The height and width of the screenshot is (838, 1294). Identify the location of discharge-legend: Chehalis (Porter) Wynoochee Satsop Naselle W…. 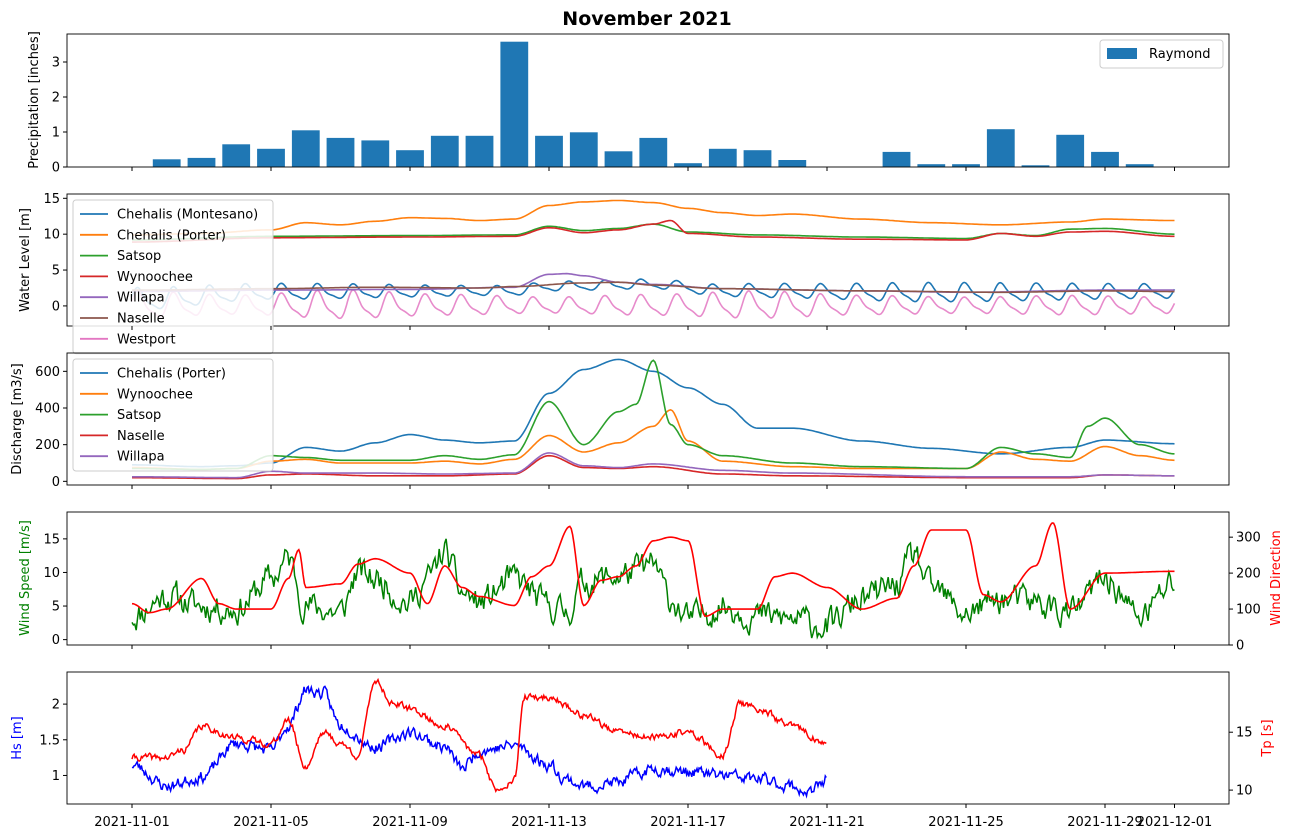
(173, 415).